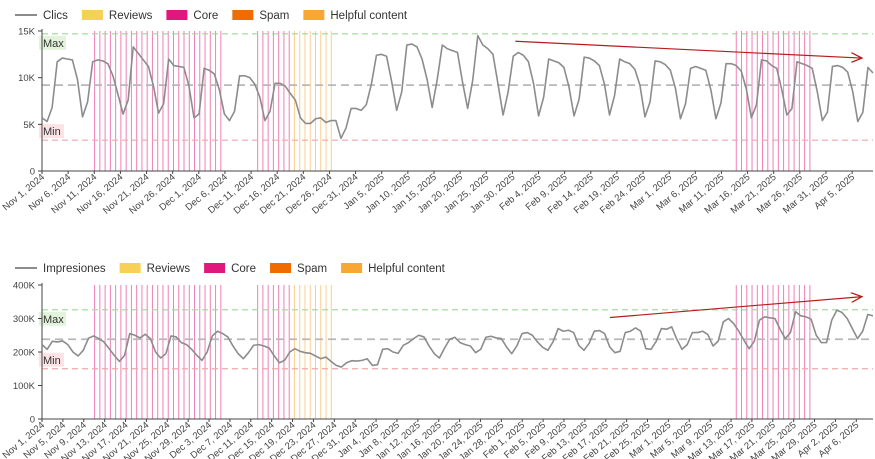 The height and width of the screenshot is (459, 875). Describe the element at coordinates (27, 32) in the screenshot. I see `y-tick-label: 15K` at that location.